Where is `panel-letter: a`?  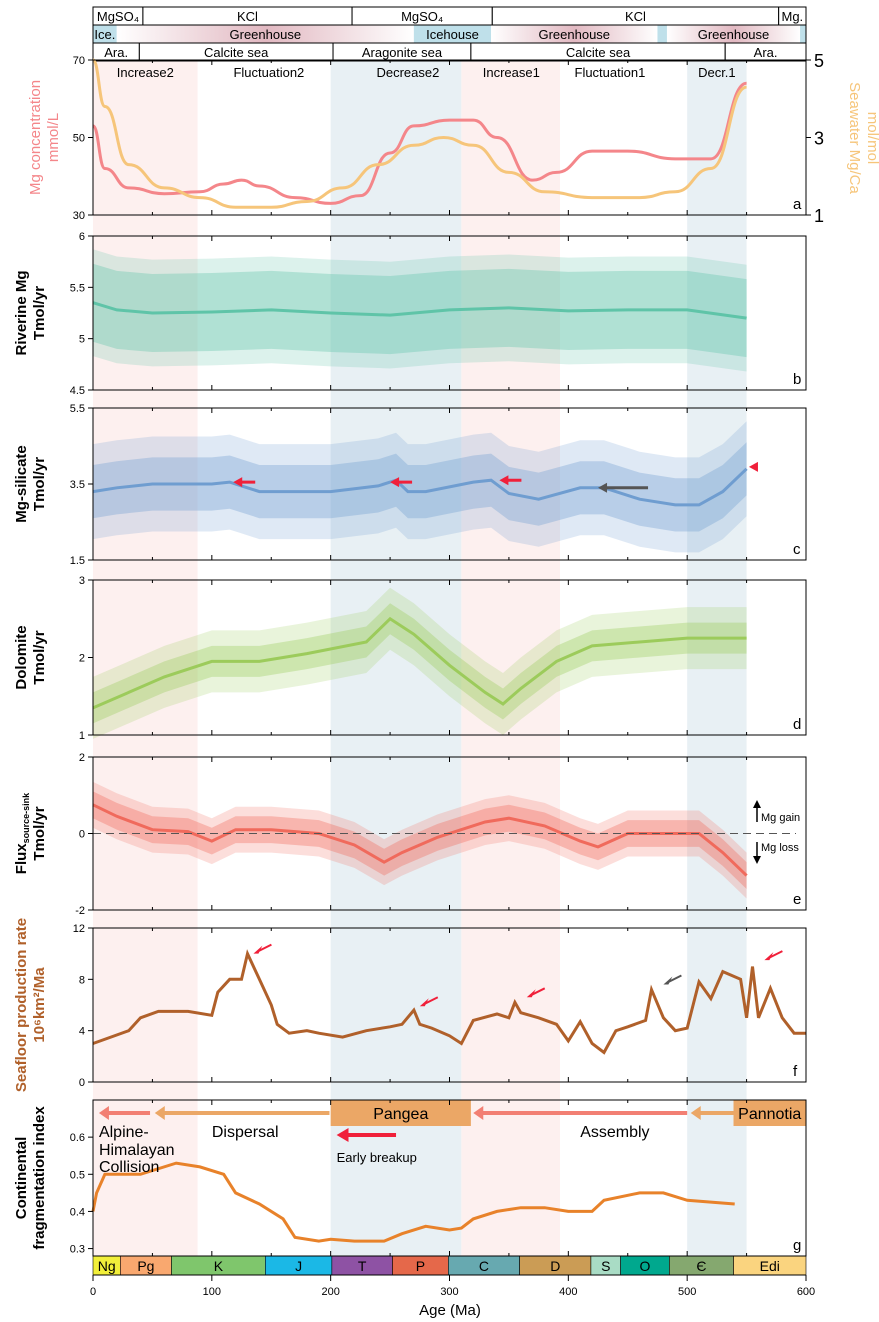
panel-letter: a is located at coordinates (797, 204).